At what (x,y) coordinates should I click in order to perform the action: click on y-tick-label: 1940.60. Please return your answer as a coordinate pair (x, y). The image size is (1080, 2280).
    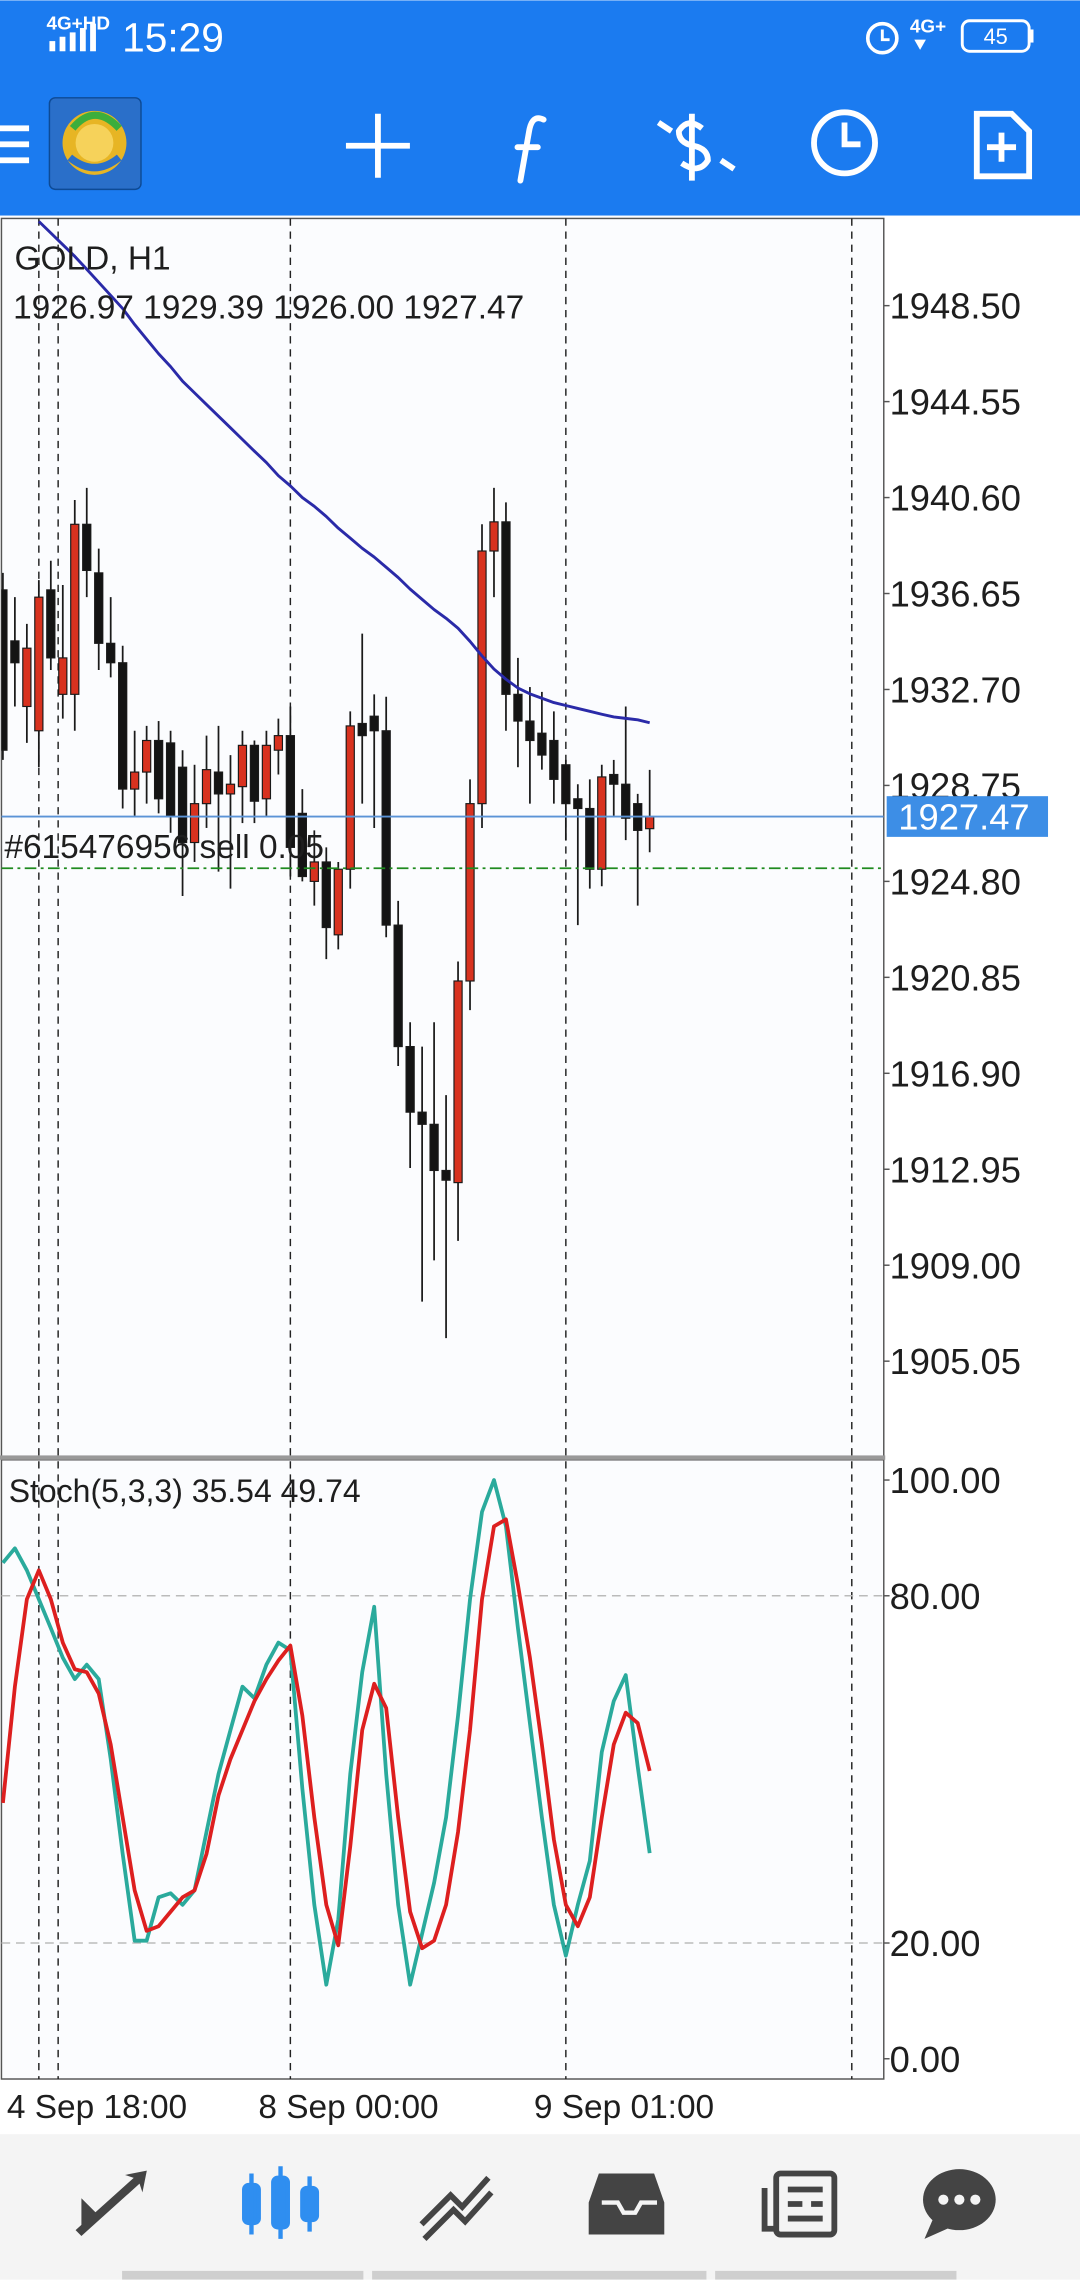
    Looking at the image, I should click on (955, 498).